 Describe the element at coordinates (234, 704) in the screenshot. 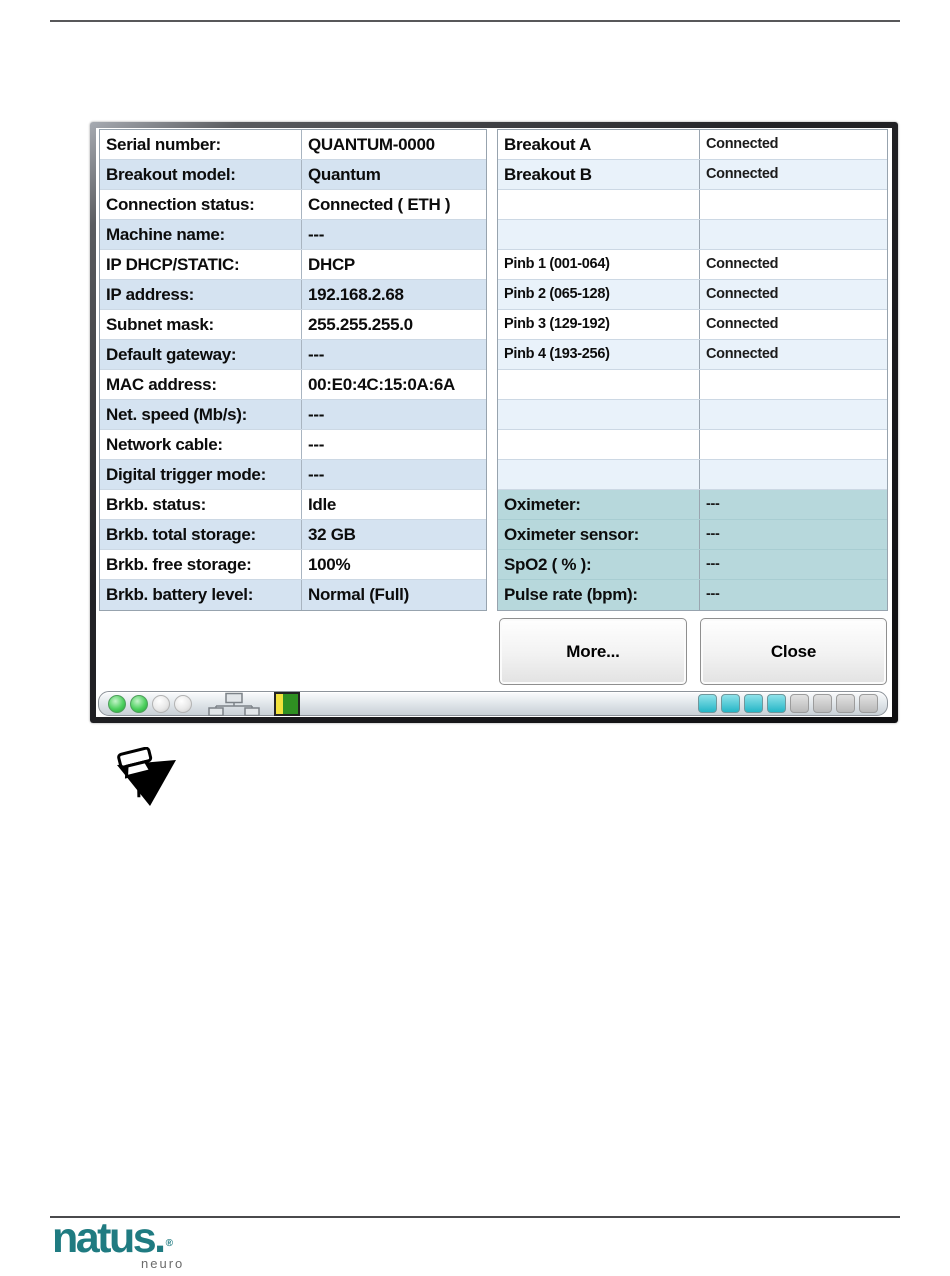

I see `network-icon` at that location.